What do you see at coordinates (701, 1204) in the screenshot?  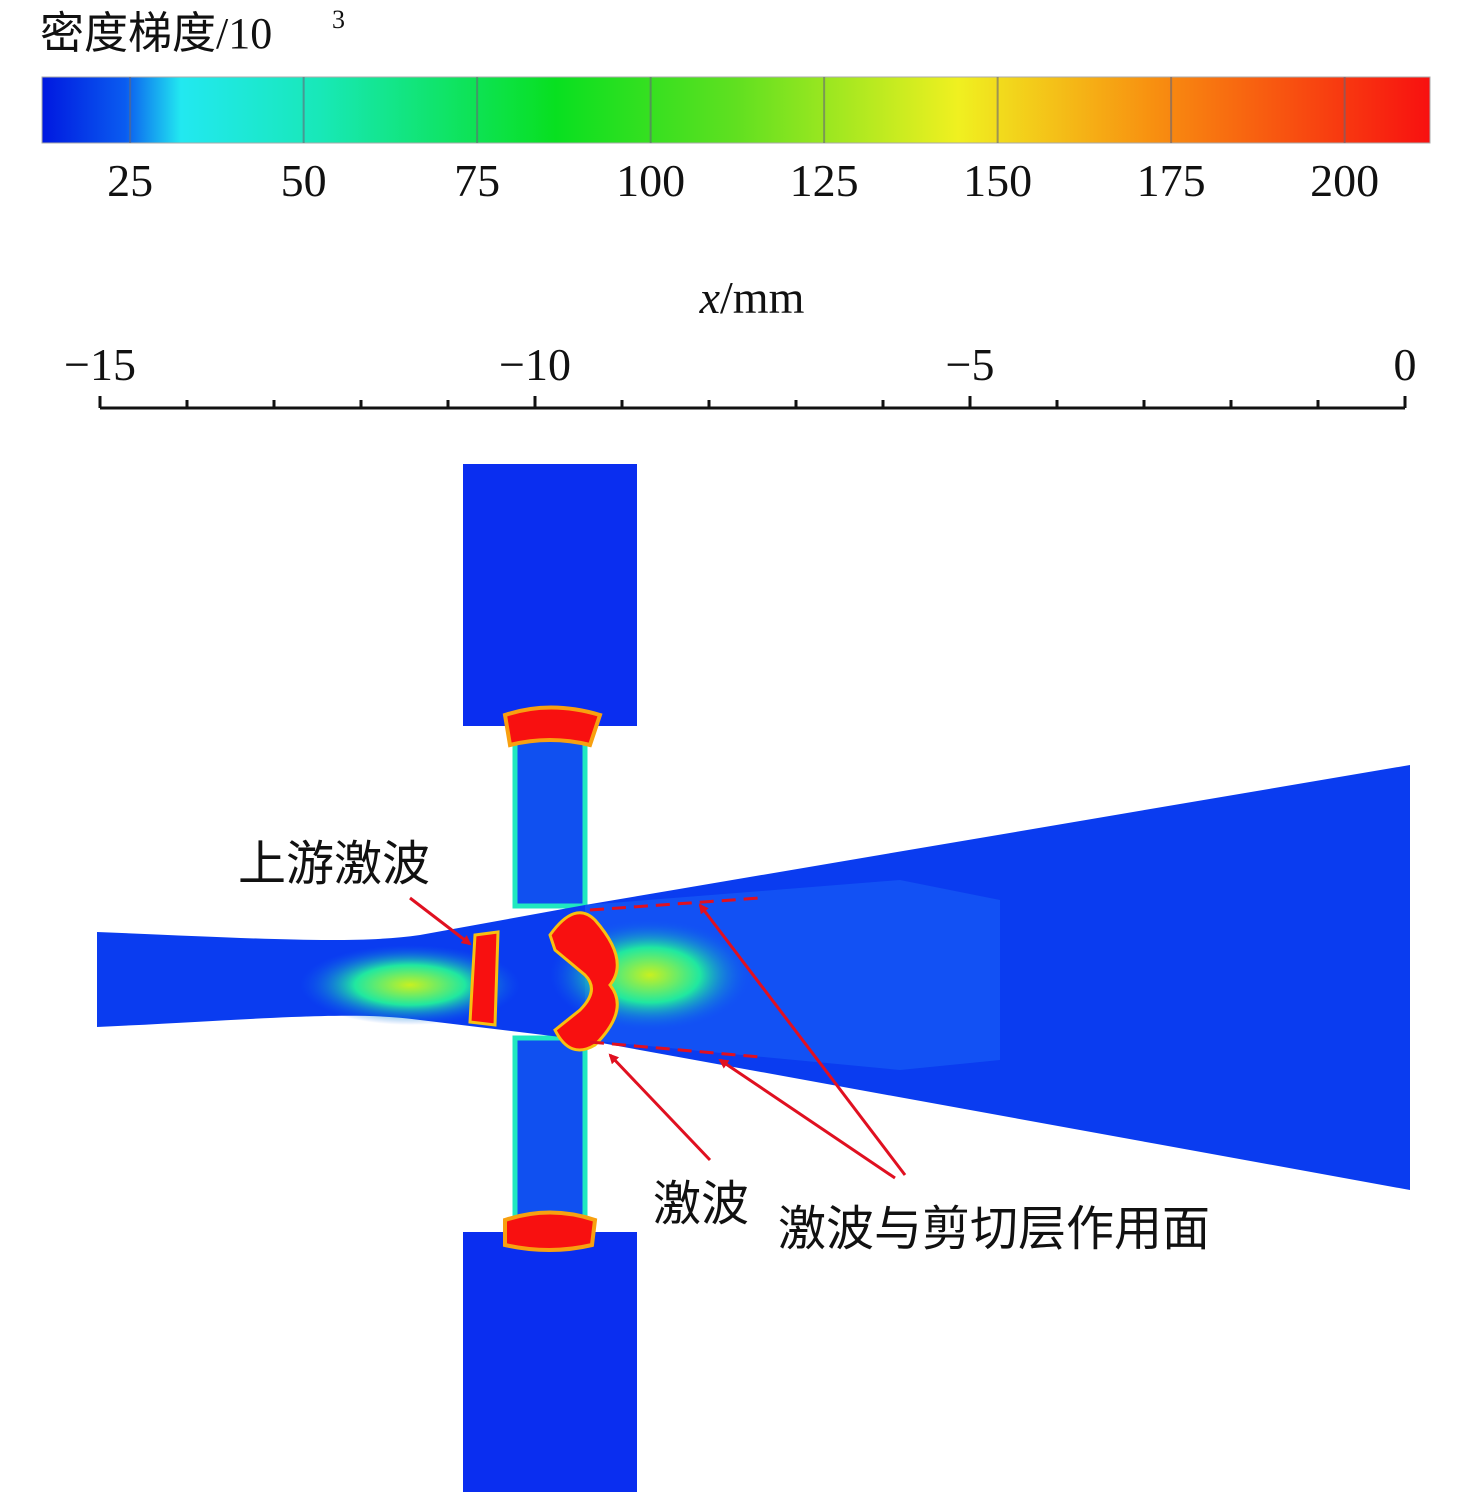 I see `annotation: 激波` at bounding box center [701, 1204].